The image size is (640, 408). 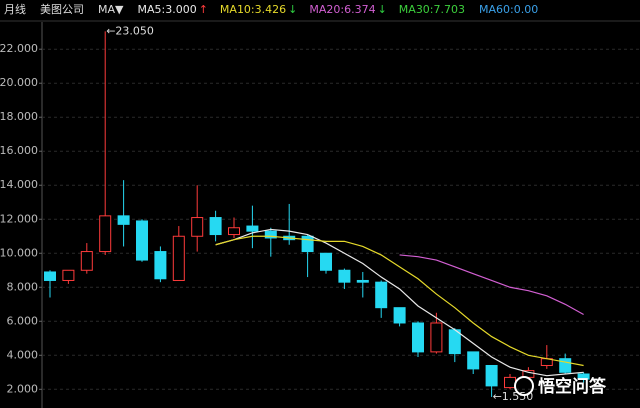 What do you see at coordinates (19, 218) in the screenshot?
I see `y-tick-label: 12.000` at bounding box center [19, 218].